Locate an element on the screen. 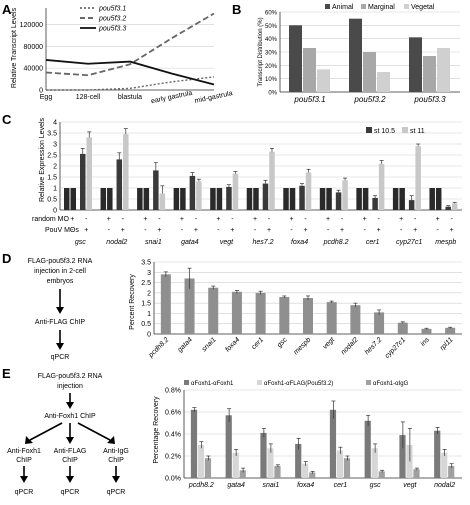 The height and width of the screenshot is (505, 470). bar-control-st11-vegt is located at coordinates (219, 199).